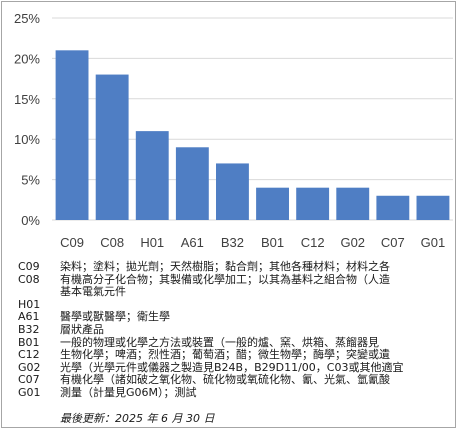 The width and height of the screenshot is (459, 431). I want to click on bar-g01, so click(433, 207).